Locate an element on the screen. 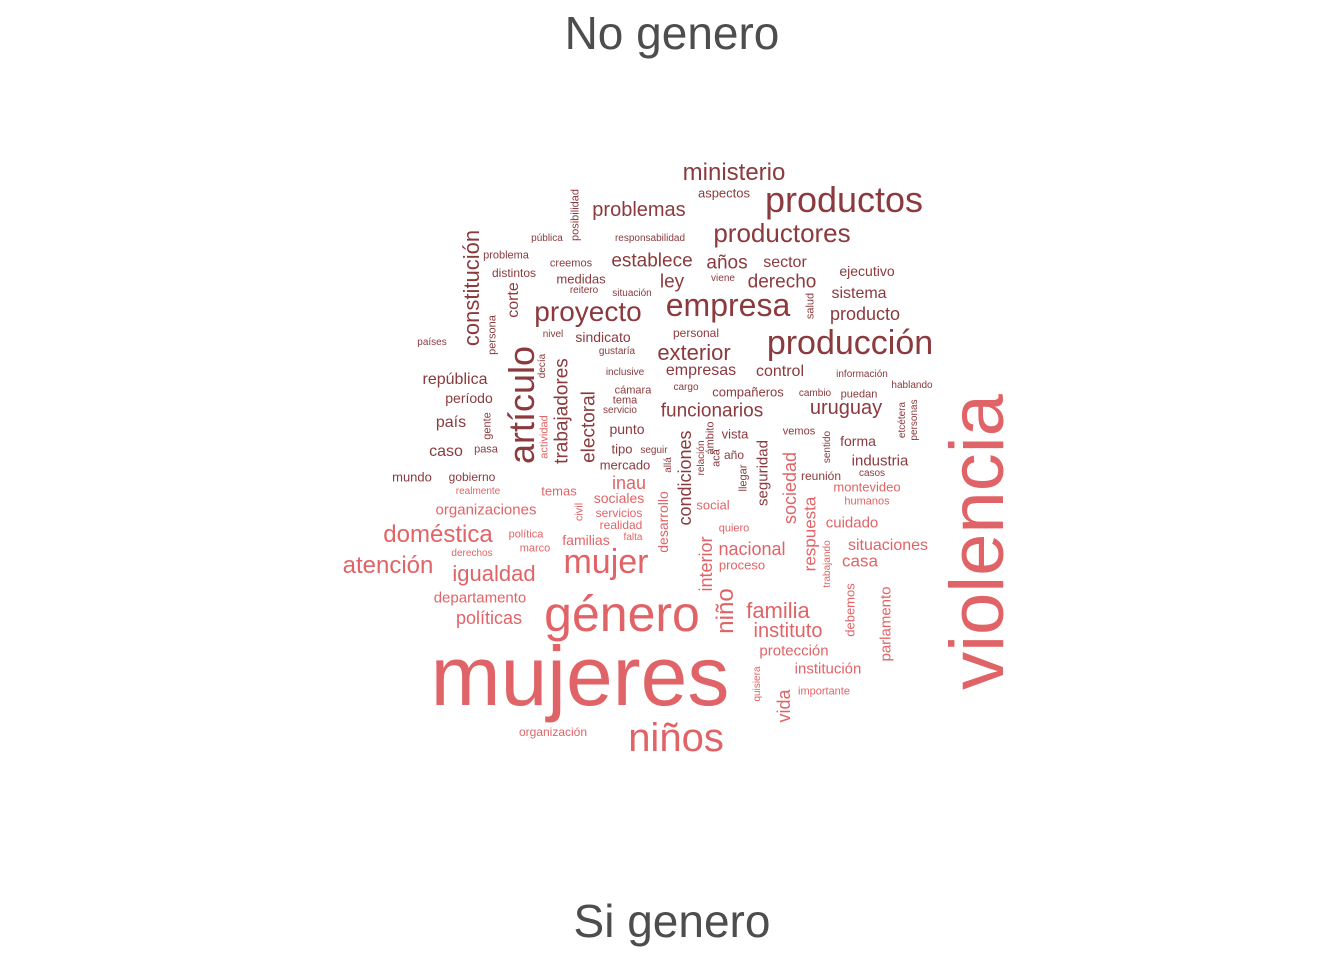  word-no-genero: ministerio is located at coordinates (734, 172).